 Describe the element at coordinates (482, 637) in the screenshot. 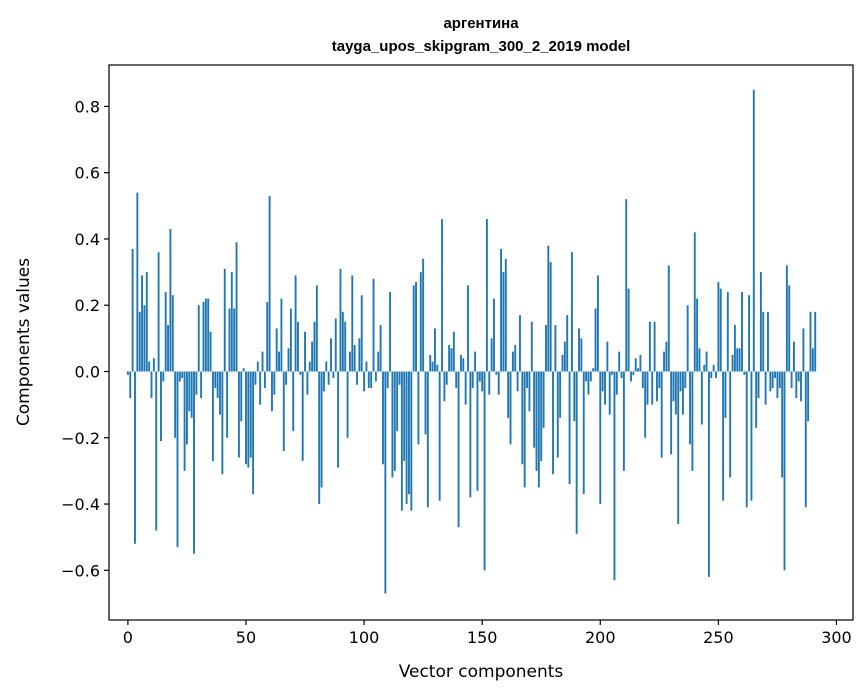

I see `x-tick-label: 150` at that location.